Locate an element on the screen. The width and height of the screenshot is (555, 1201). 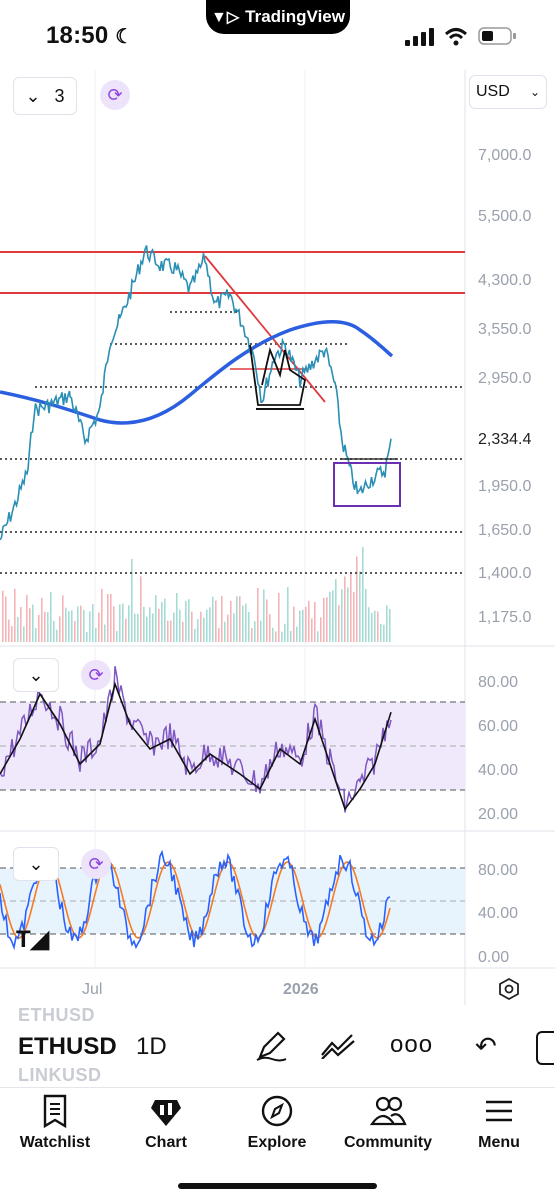
rsi-line is located at coordinates (196, 739).